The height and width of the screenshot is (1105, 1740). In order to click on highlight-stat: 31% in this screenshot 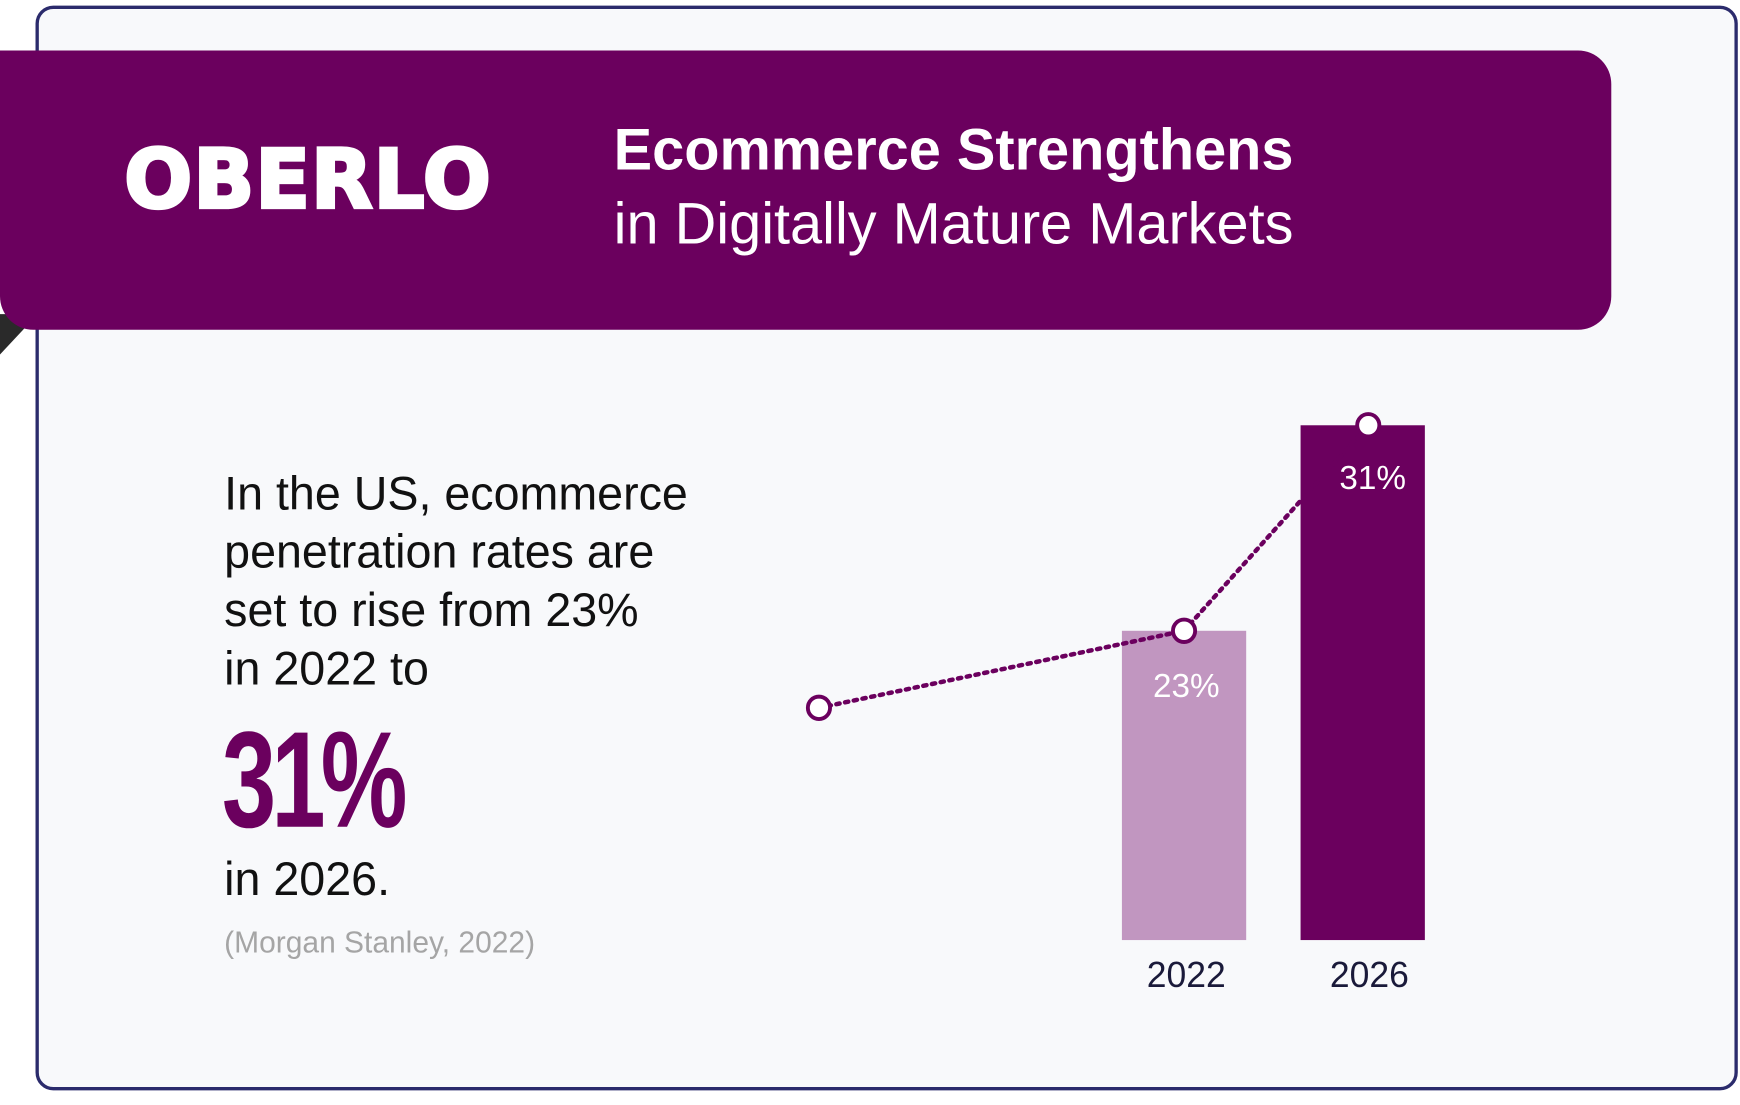, I will do `click(314, 779)`.